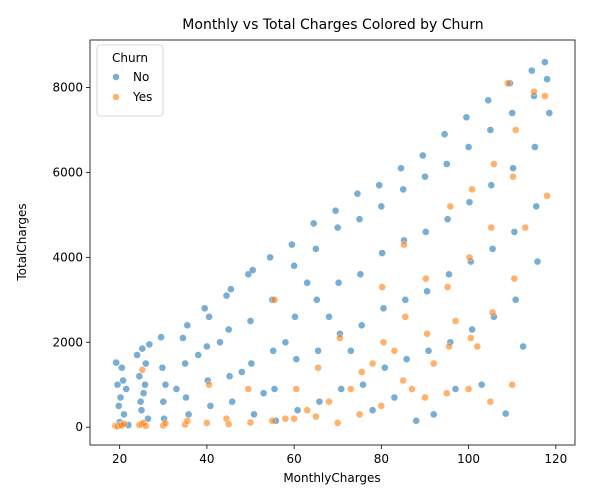 The height and width of the screenshot is (500, 600). What do you see at coordinates (130, 80) in the screenshot?
I see `legend: Churn No Yes` at bounding box center [130, 80].